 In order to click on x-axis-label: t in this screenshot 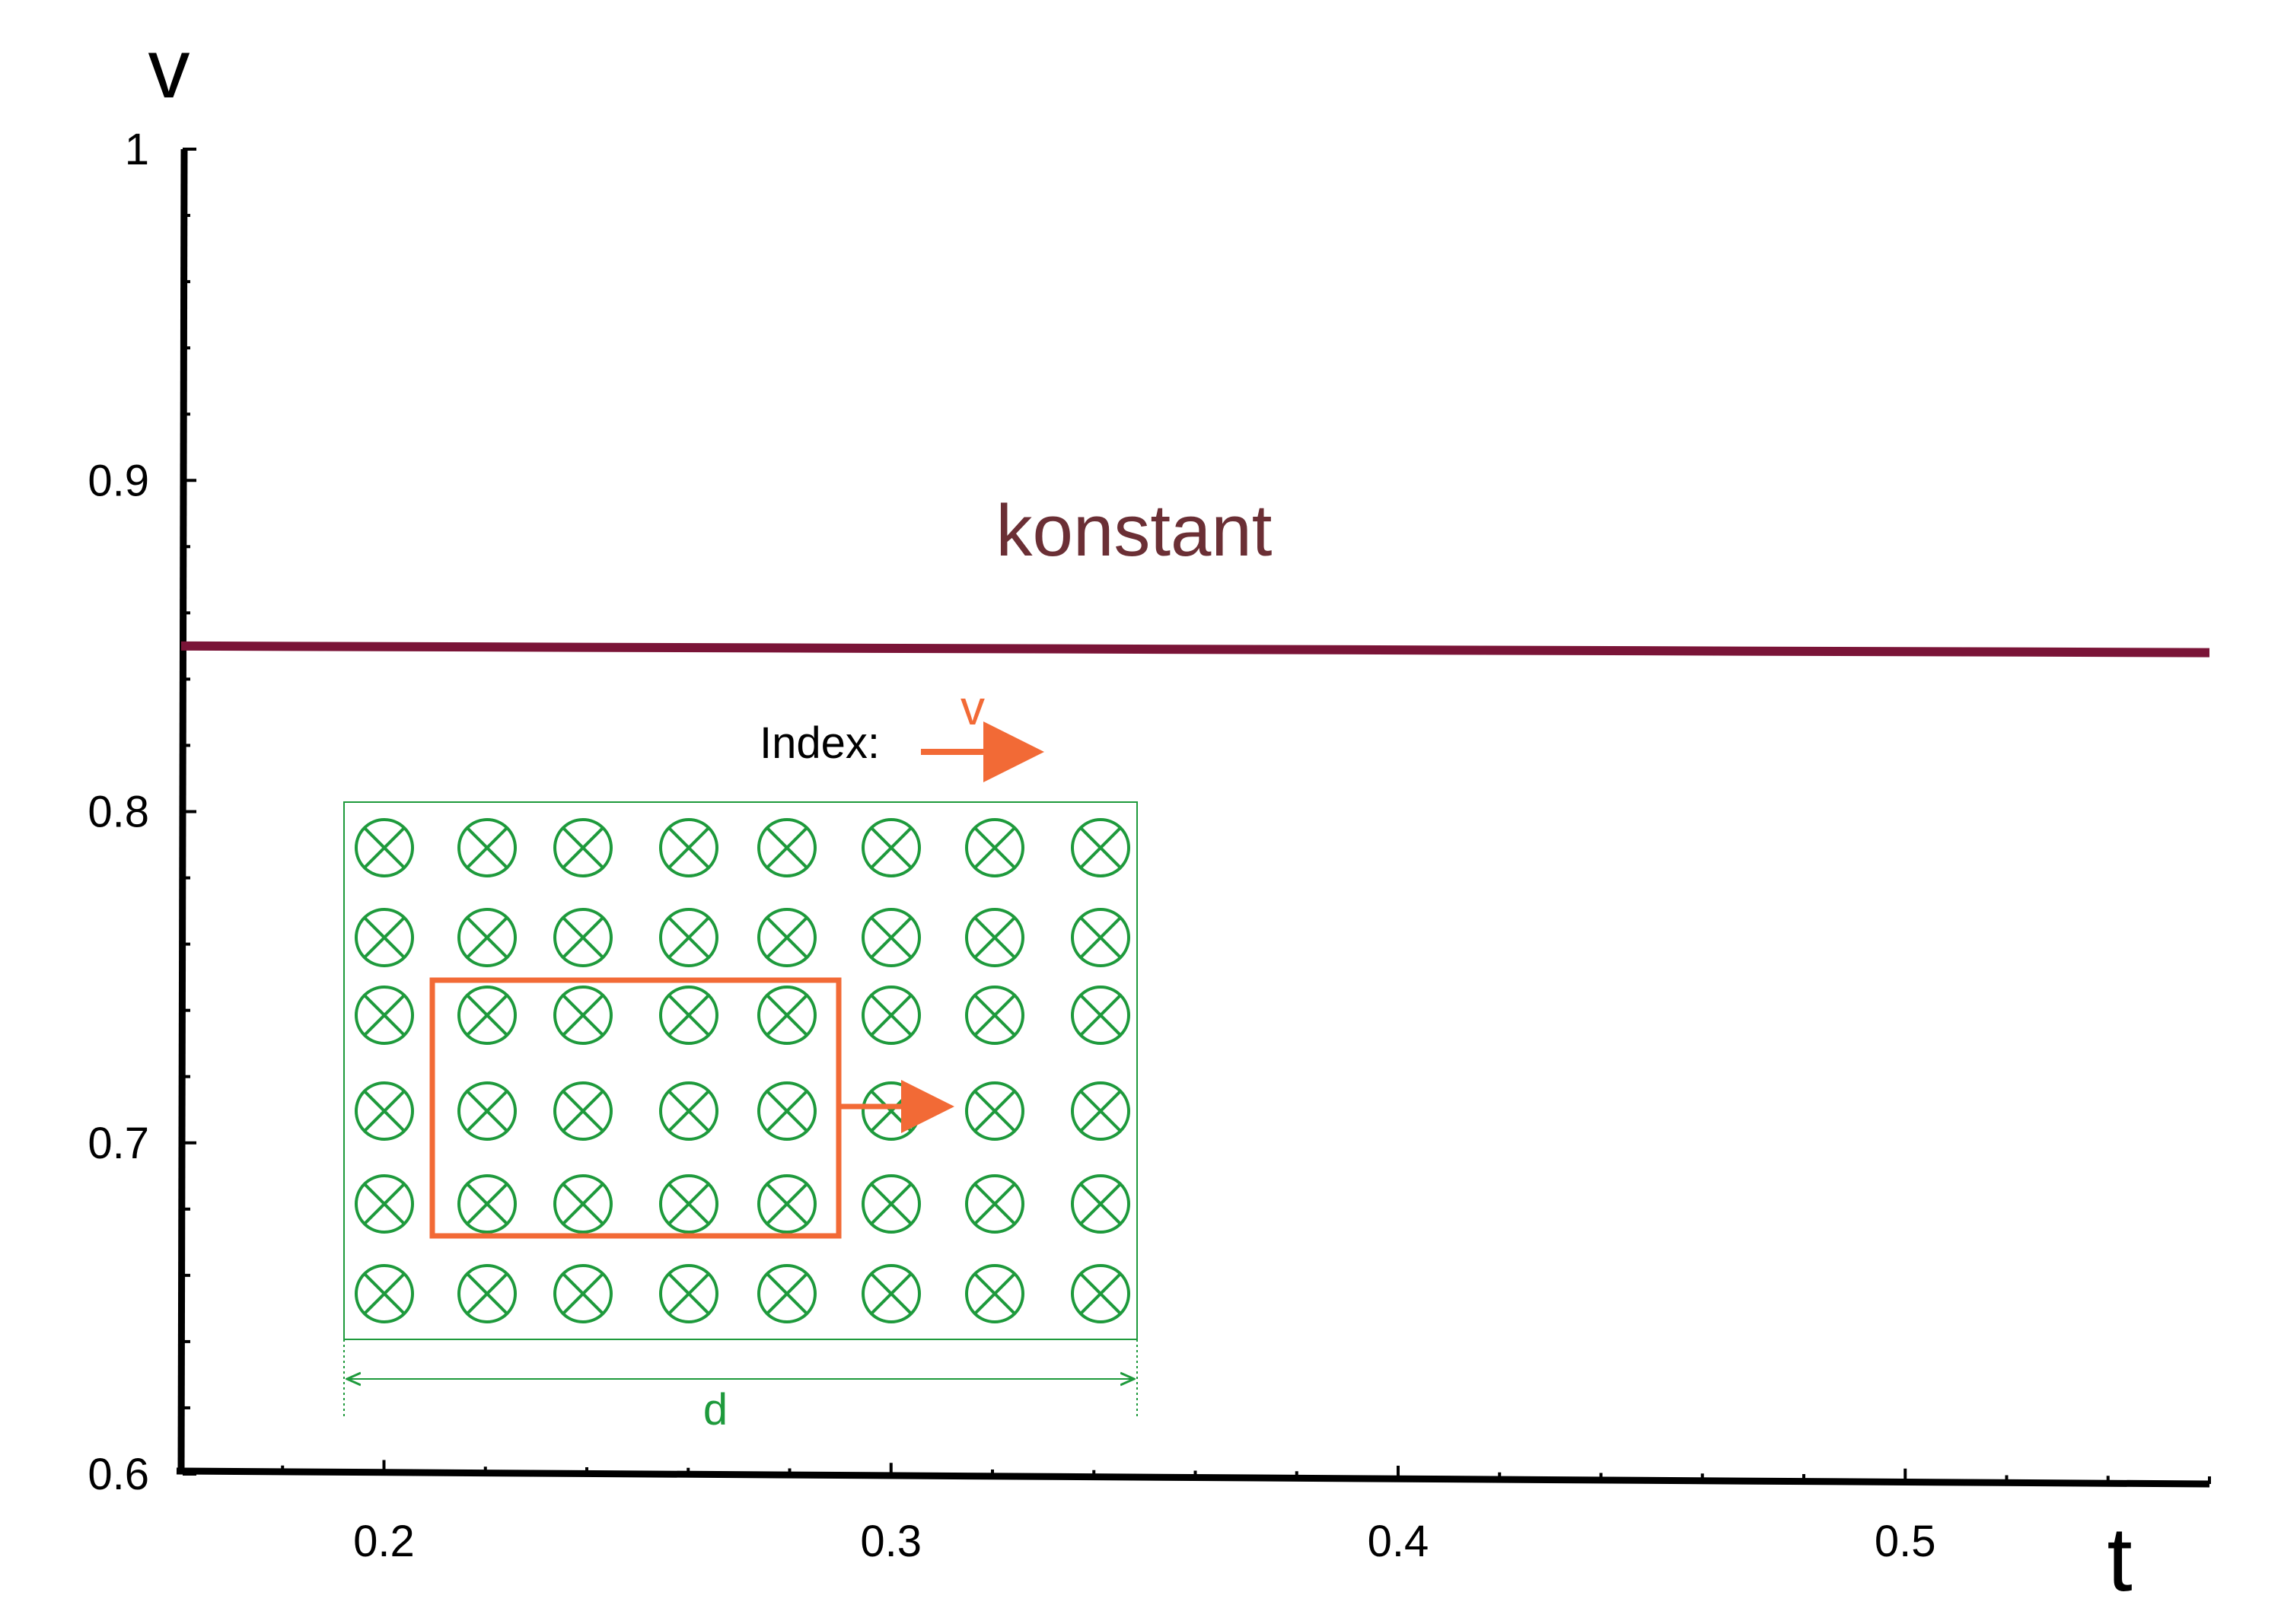, I will do `click(2120, 1559)`.